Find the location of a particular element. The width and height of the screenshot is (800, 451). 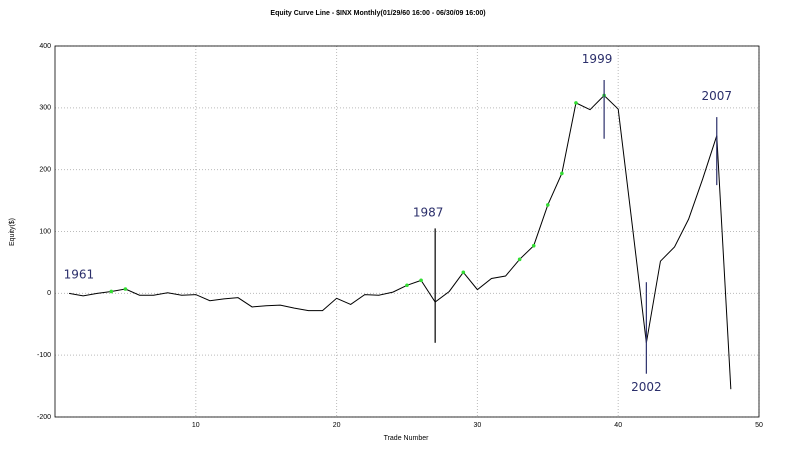

y-tick-label: 100 is located at coordinates (45, 231).